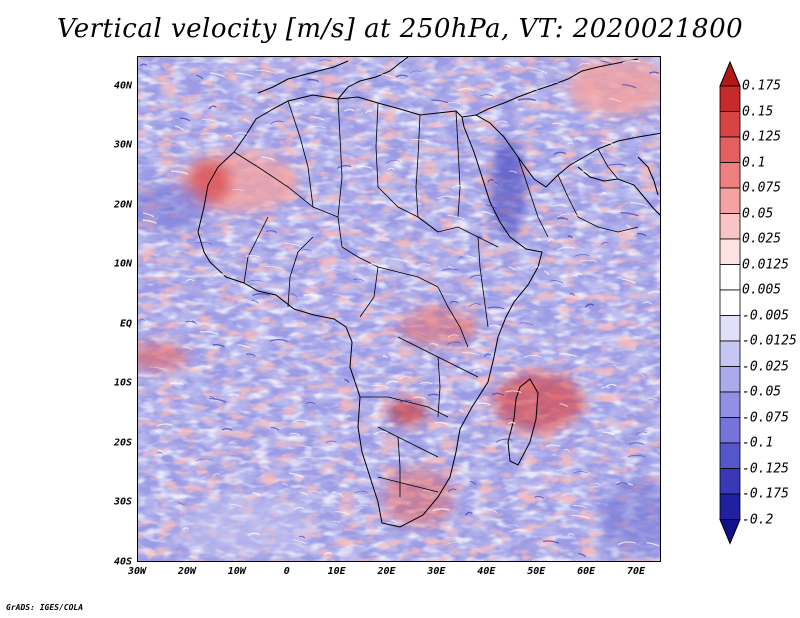  Describe the element at coordinates (765, 315) in the screenshot. I see `colorbar-label: -0.005` at that location.